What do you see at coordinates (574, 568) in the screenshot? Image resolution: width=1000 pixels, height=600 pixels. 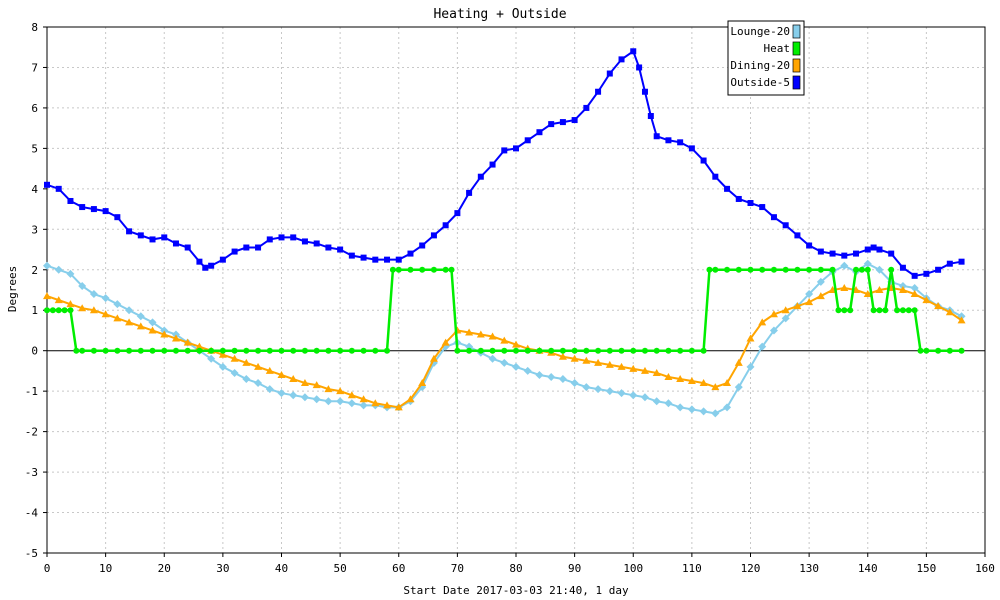 I see `x-tick-label: 90` at bounding box center [574, 568].